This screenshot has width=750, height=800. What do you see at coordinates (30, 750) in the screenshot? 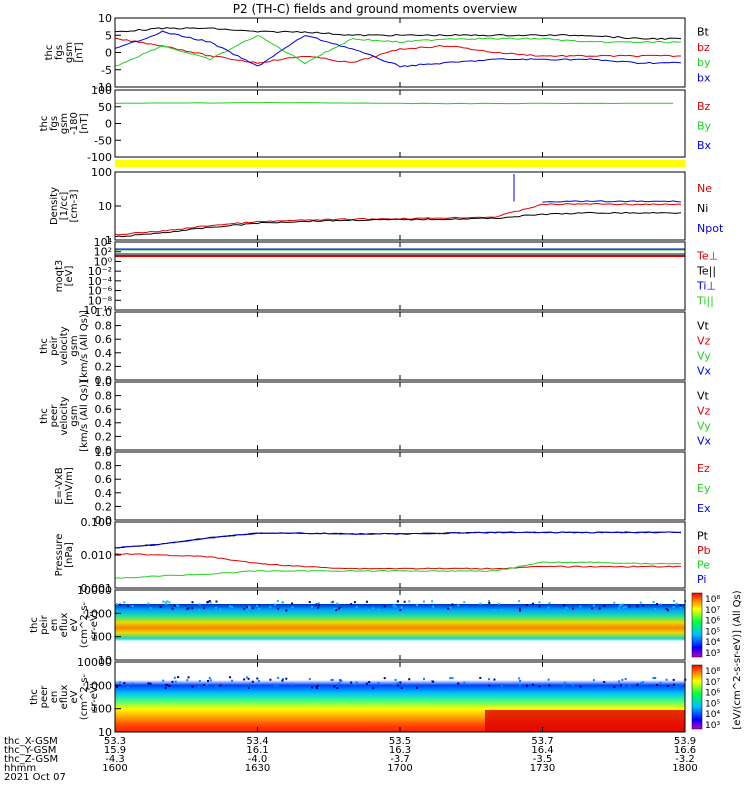
I see `x-axis-row-label: thc_Y-GSM` at bounding box center [30, 750].